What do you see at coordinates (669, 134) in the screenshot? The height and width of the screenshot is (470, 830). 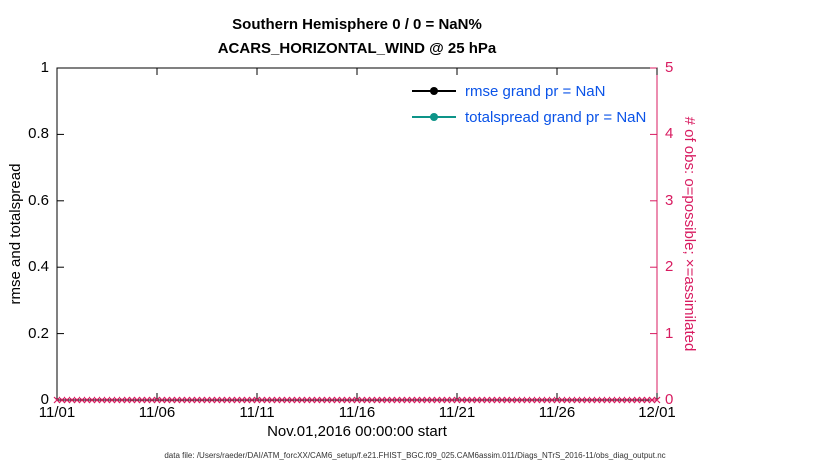 I see `right-y-tick-label: 4` at bounding box center [669, 134].